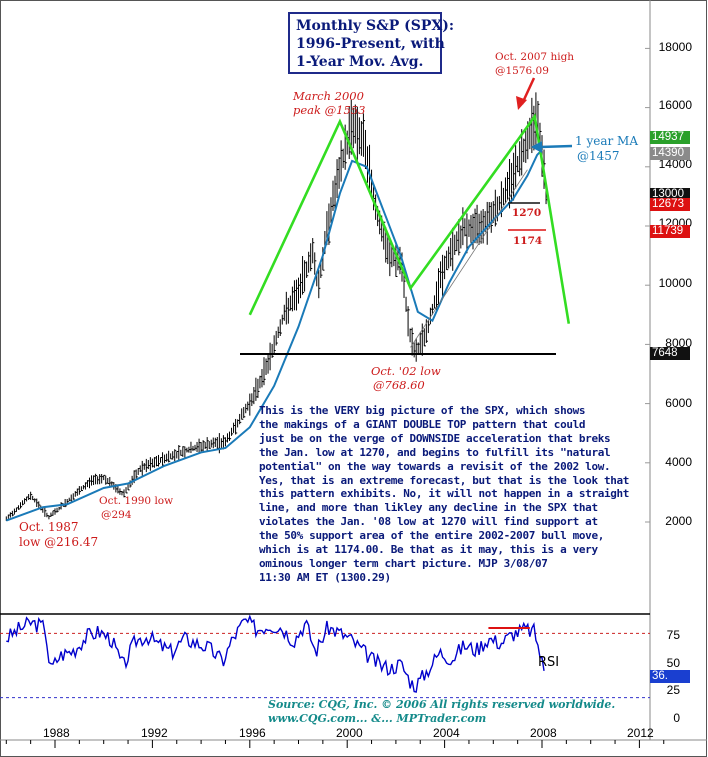  What do you see at coordinates (136, 501) in the screenshot?
I see `annotation-1990-low-line1: Oct. 1990 low` at bounding box center [136, 501].